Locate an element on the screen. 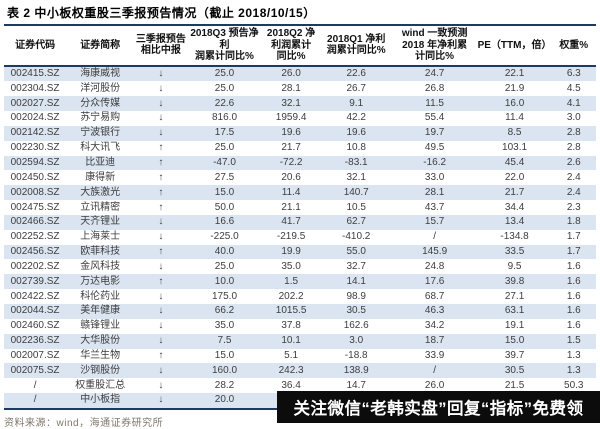 The image size is (600, 429). table-row: 002024.SZ 苏宁易购 ↓ 816.0 1959.4 42.2 55.4 11.4 3.0 is located at coordinates (300, 118).